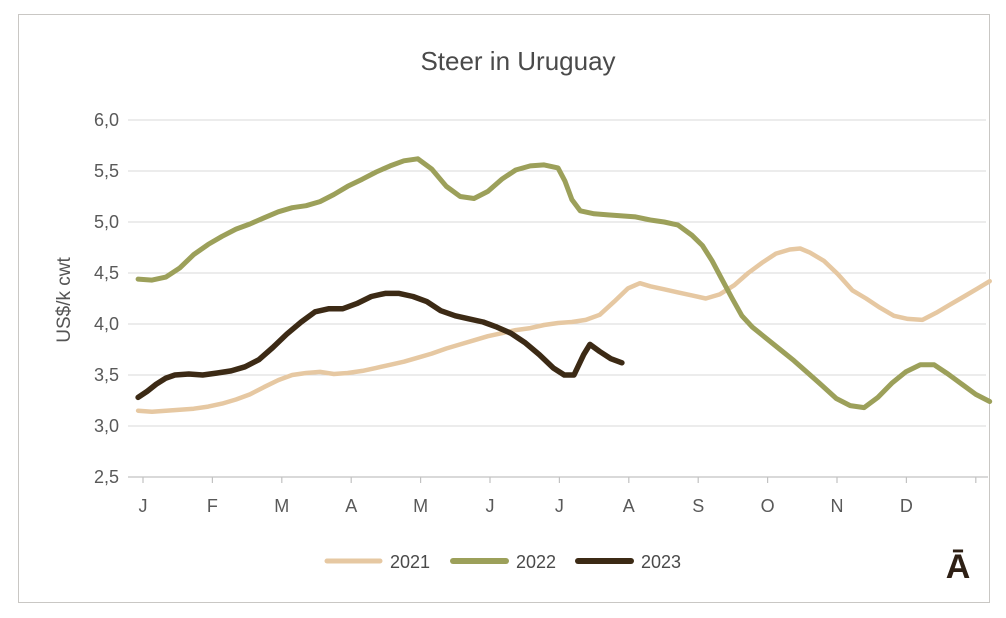 This screenshot has width=1006, height=618. Describe the element at coordinates (377, 562) in the screenshot. I see `legend-item-2021: 2021` at that location.